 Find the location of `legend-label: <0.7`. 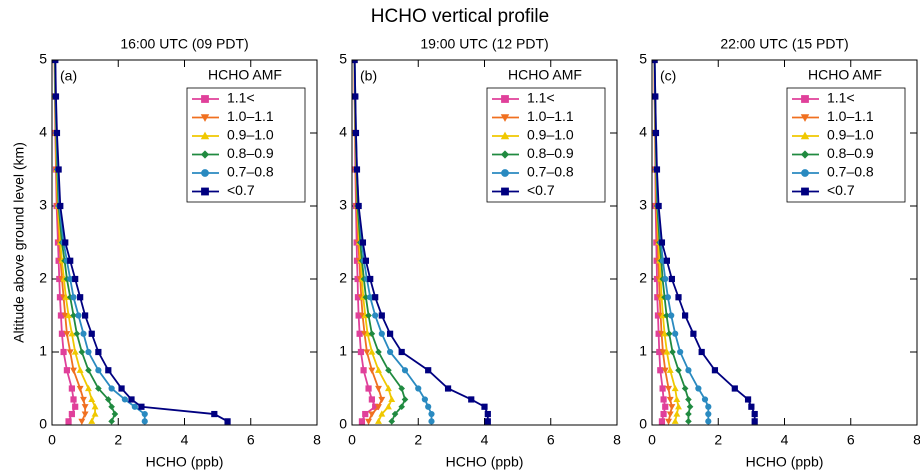

legend-label: <0.7 is located at coordinates (841, 190).